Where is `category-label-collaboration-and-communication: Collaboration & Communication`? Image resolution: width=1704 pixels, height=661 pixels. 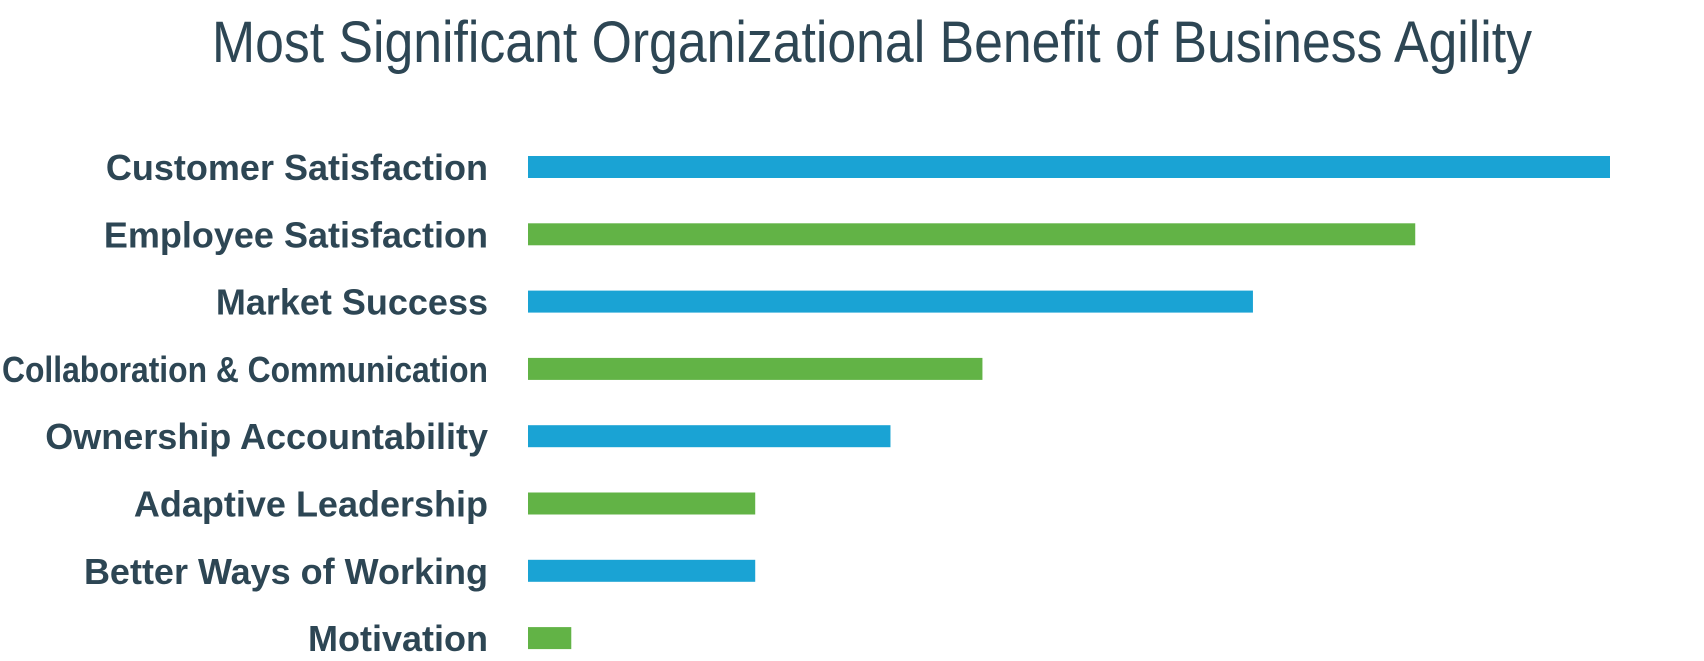 category-label-collaboration-and-communication: Collaboration & Communication is located at coordinates (245, 369).